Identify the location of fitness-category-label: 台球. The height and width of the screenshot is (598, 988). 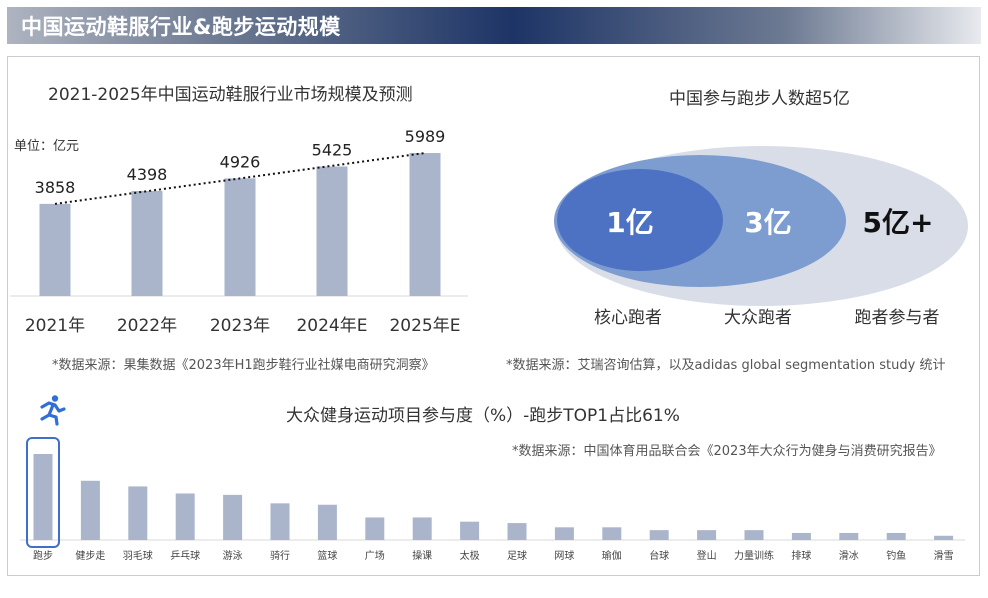
(659, 555).